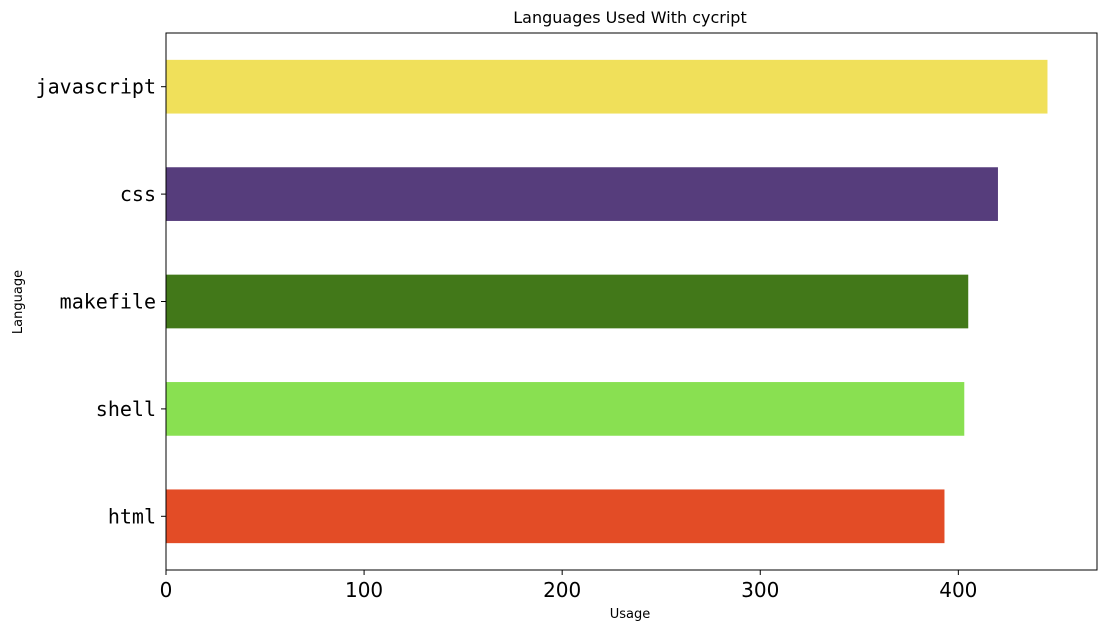 The height and width of the screenshot is (630, 1105). I want to click on y-tick-label: javascript, so click(96, 87).